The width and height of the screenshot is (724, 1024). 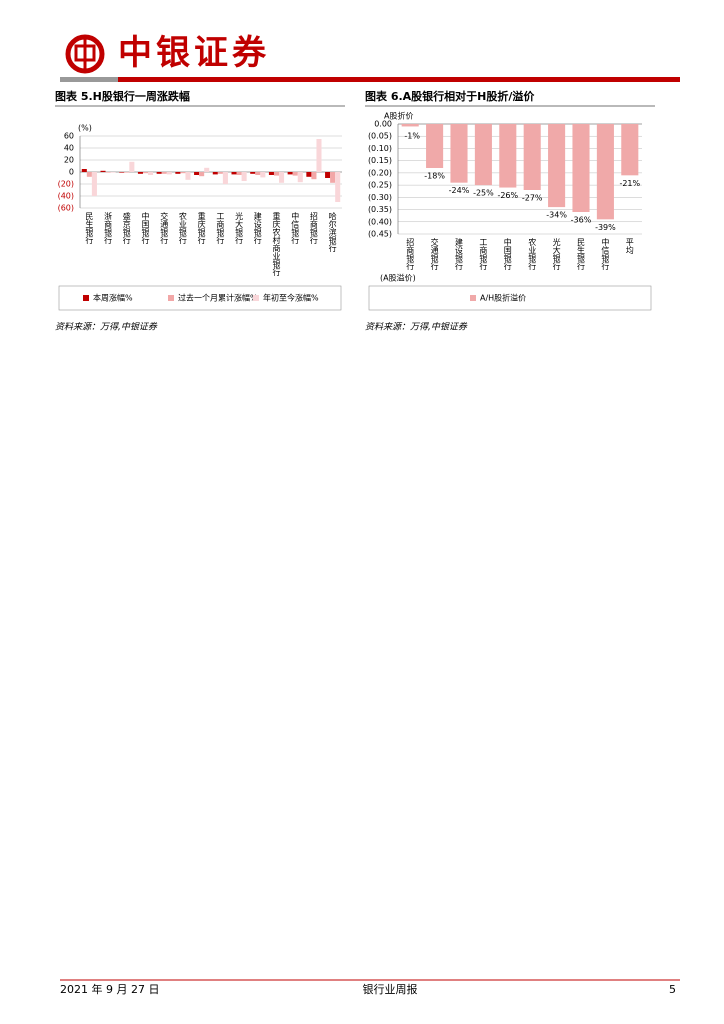 What do you see at coordinates (85, 128) in the screenshot?
I see `y-axis-label: (%)` at bounding box center [85, 128].